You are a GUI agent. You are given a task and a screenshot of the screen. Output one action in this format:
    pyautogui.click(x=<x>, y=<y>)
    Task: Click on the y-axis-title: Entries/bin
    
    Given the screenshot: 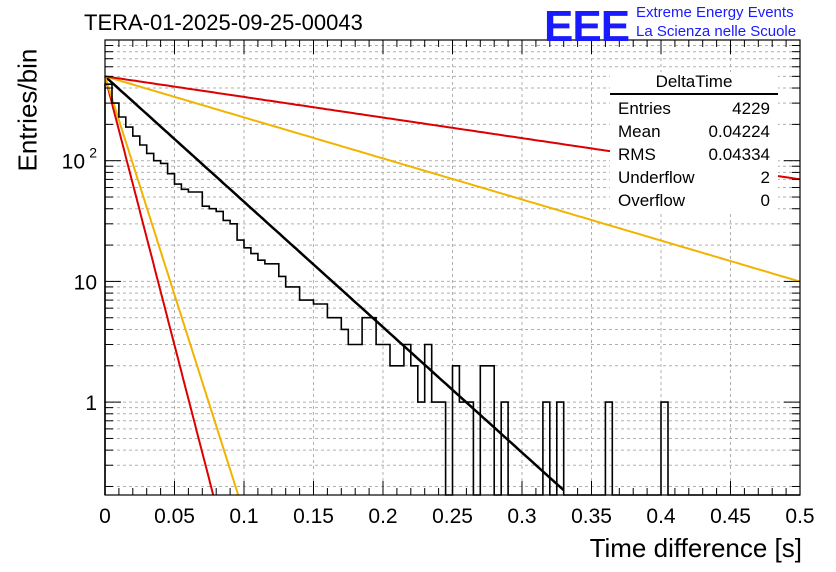 What is the action you would take?
    pyautogui.click(x=27, y=110)
    